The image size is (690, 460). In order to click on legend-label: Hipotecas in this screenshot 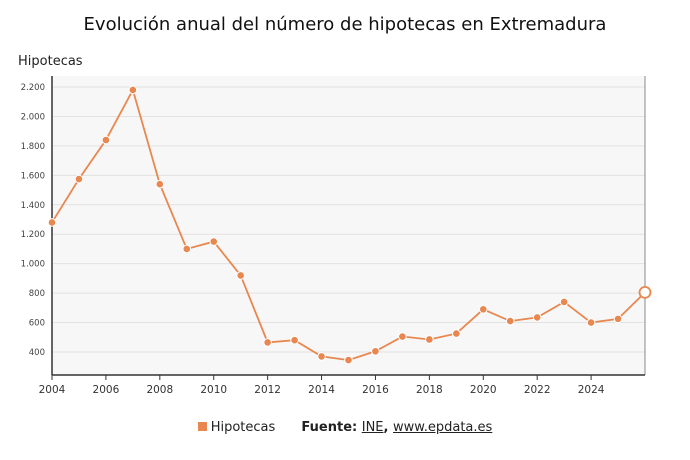, I will do `click(243, 427)`.